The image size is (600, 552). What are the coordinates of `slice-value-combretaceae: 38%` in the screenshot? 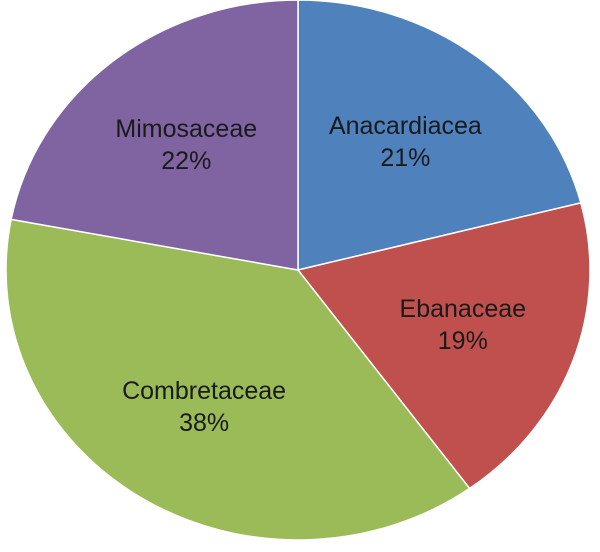 It's located at (204, 423).